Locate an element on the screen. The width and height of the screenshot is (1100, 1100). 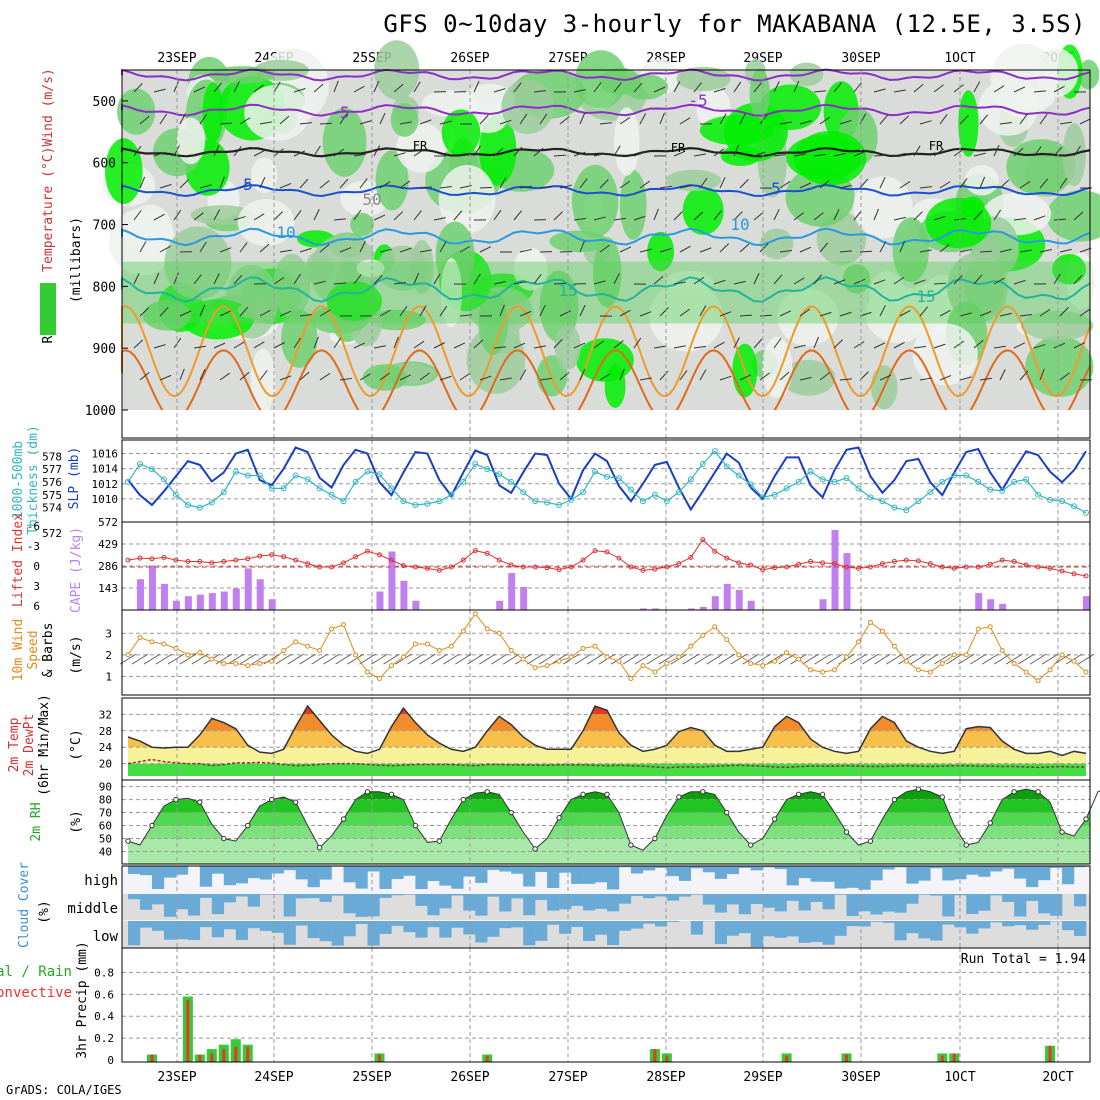
thickness-tick-label: 576 is located at coordinates (52, 482).